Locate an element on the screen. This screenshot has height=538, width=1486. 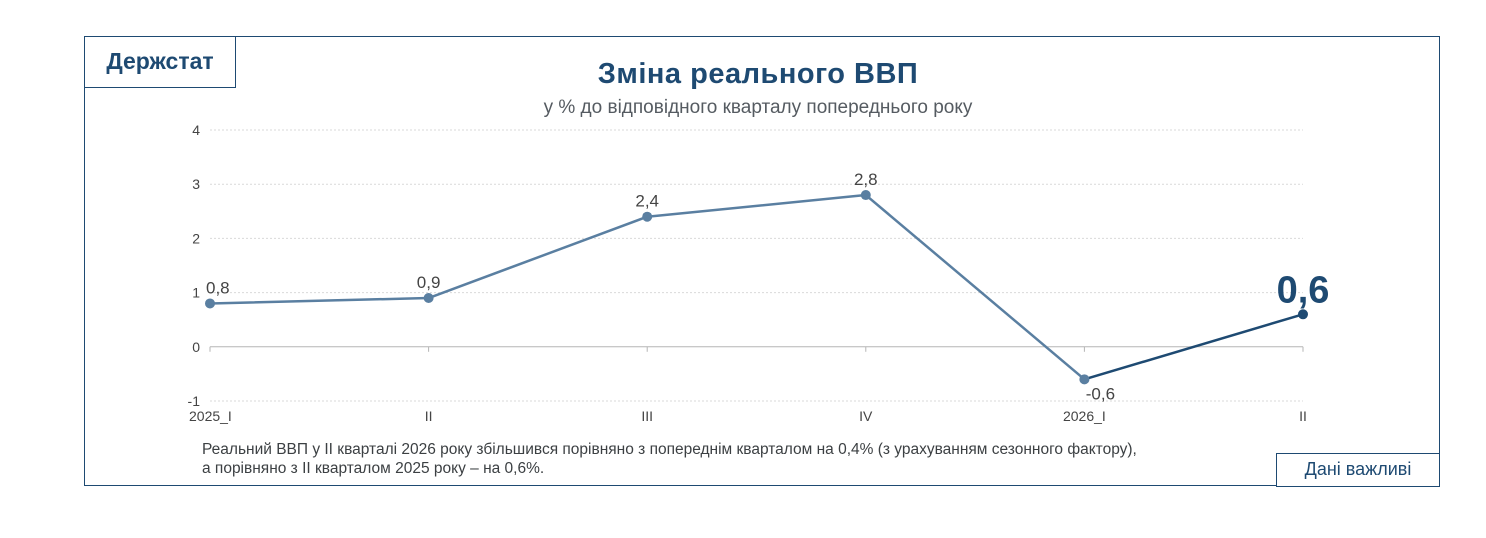
y-tick-label: 4 is located at coordinates (196, 130).